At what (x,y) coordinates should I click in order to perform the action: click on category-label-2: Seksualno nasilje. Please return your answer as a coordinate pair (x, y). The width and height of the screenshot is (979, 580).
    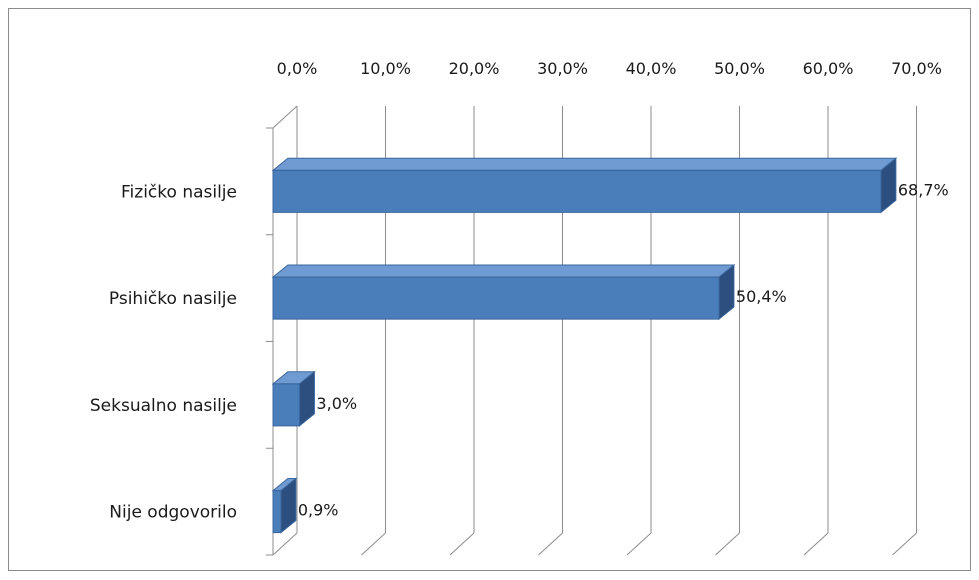
    Looking at the image, I should click on (163, 406).